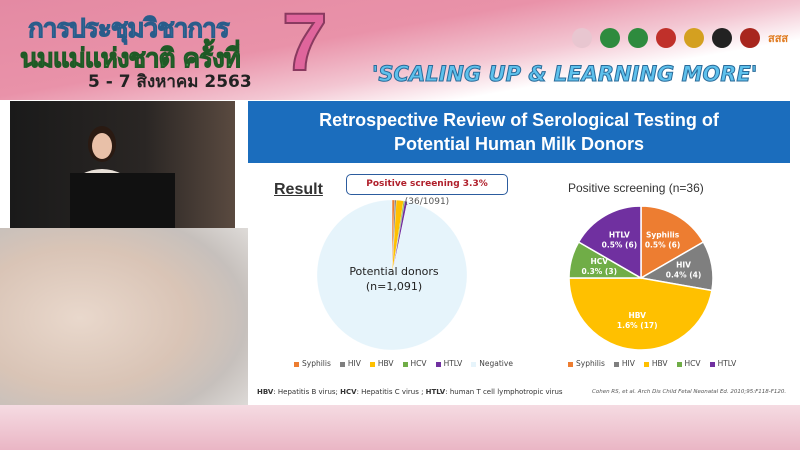 This screenshot has width=800, height=450. What do you see at coordinates (663, 235) in the screenshot?
I see `slice-label: Syphilis` at bounding box center [663, 235].